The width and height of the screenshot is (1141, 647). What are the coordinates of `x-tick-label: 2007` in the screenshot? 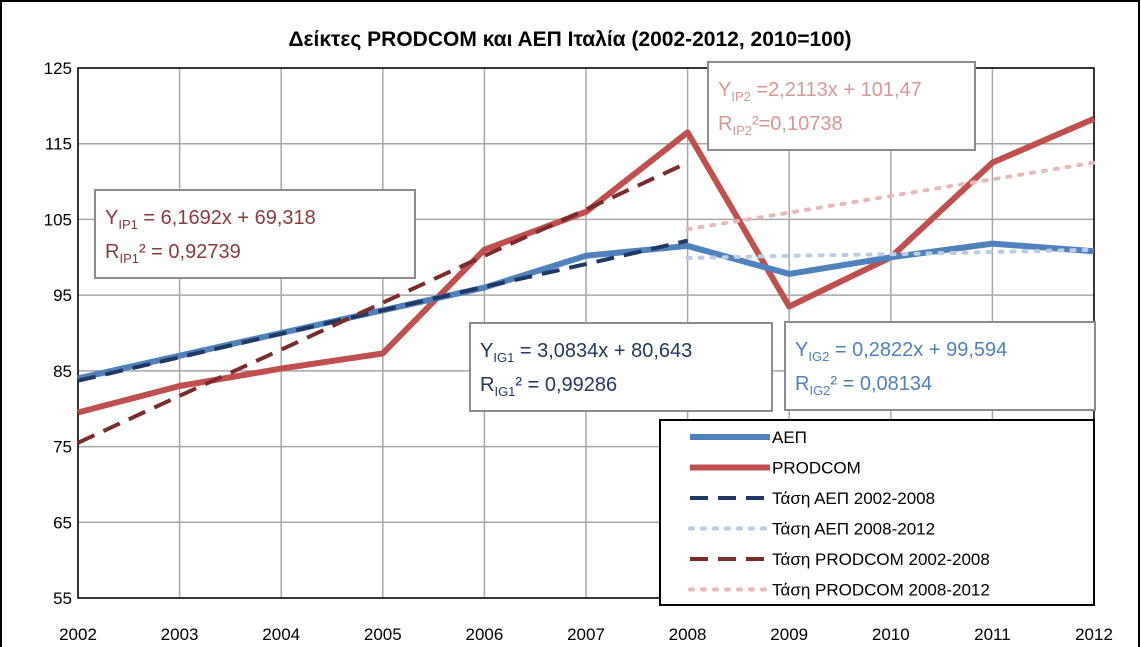 It's located at (586, 634).